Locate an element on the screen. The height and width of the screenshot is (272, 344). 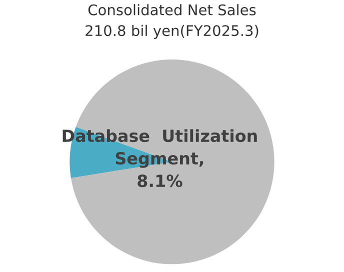
chart-title: Consolidated Net Sales 210.8 bil yen(FY2025.3) is located at coordinates (172, 21).